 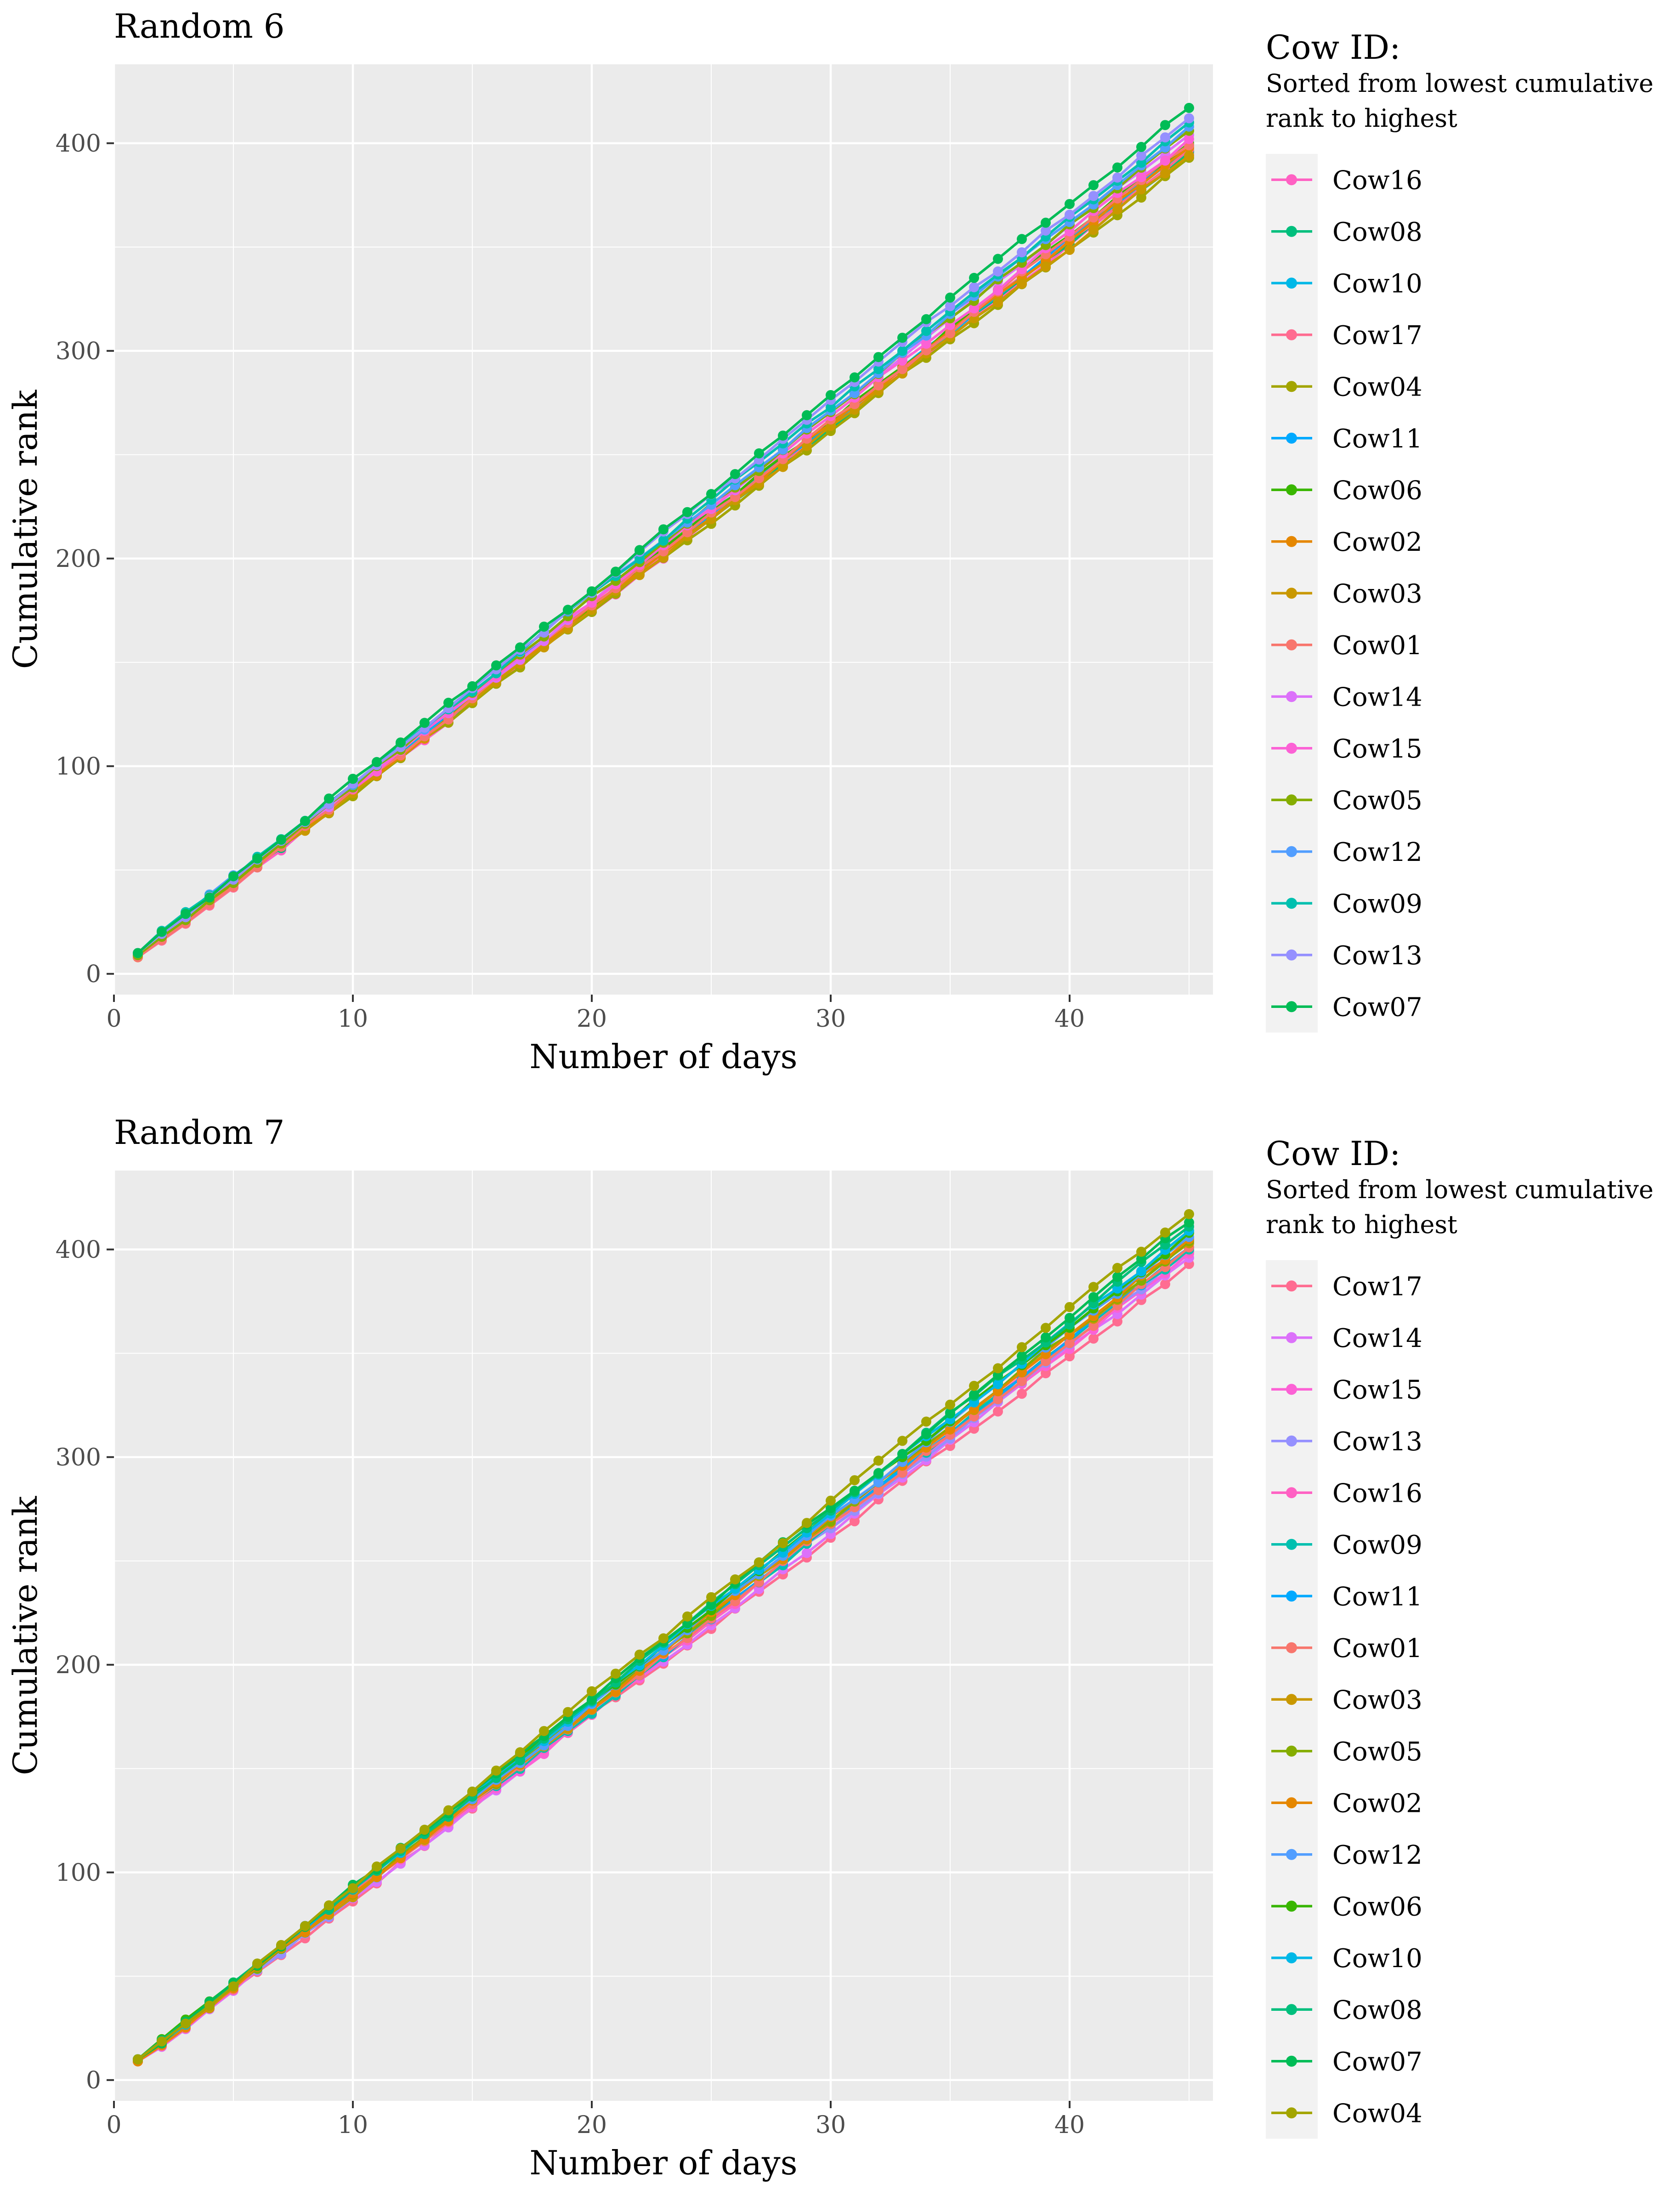 What do you see at coordinates (1377, 1648) in the screenshot?
I see `legend-label: Cow01` at bounding box center [1377, 1648].